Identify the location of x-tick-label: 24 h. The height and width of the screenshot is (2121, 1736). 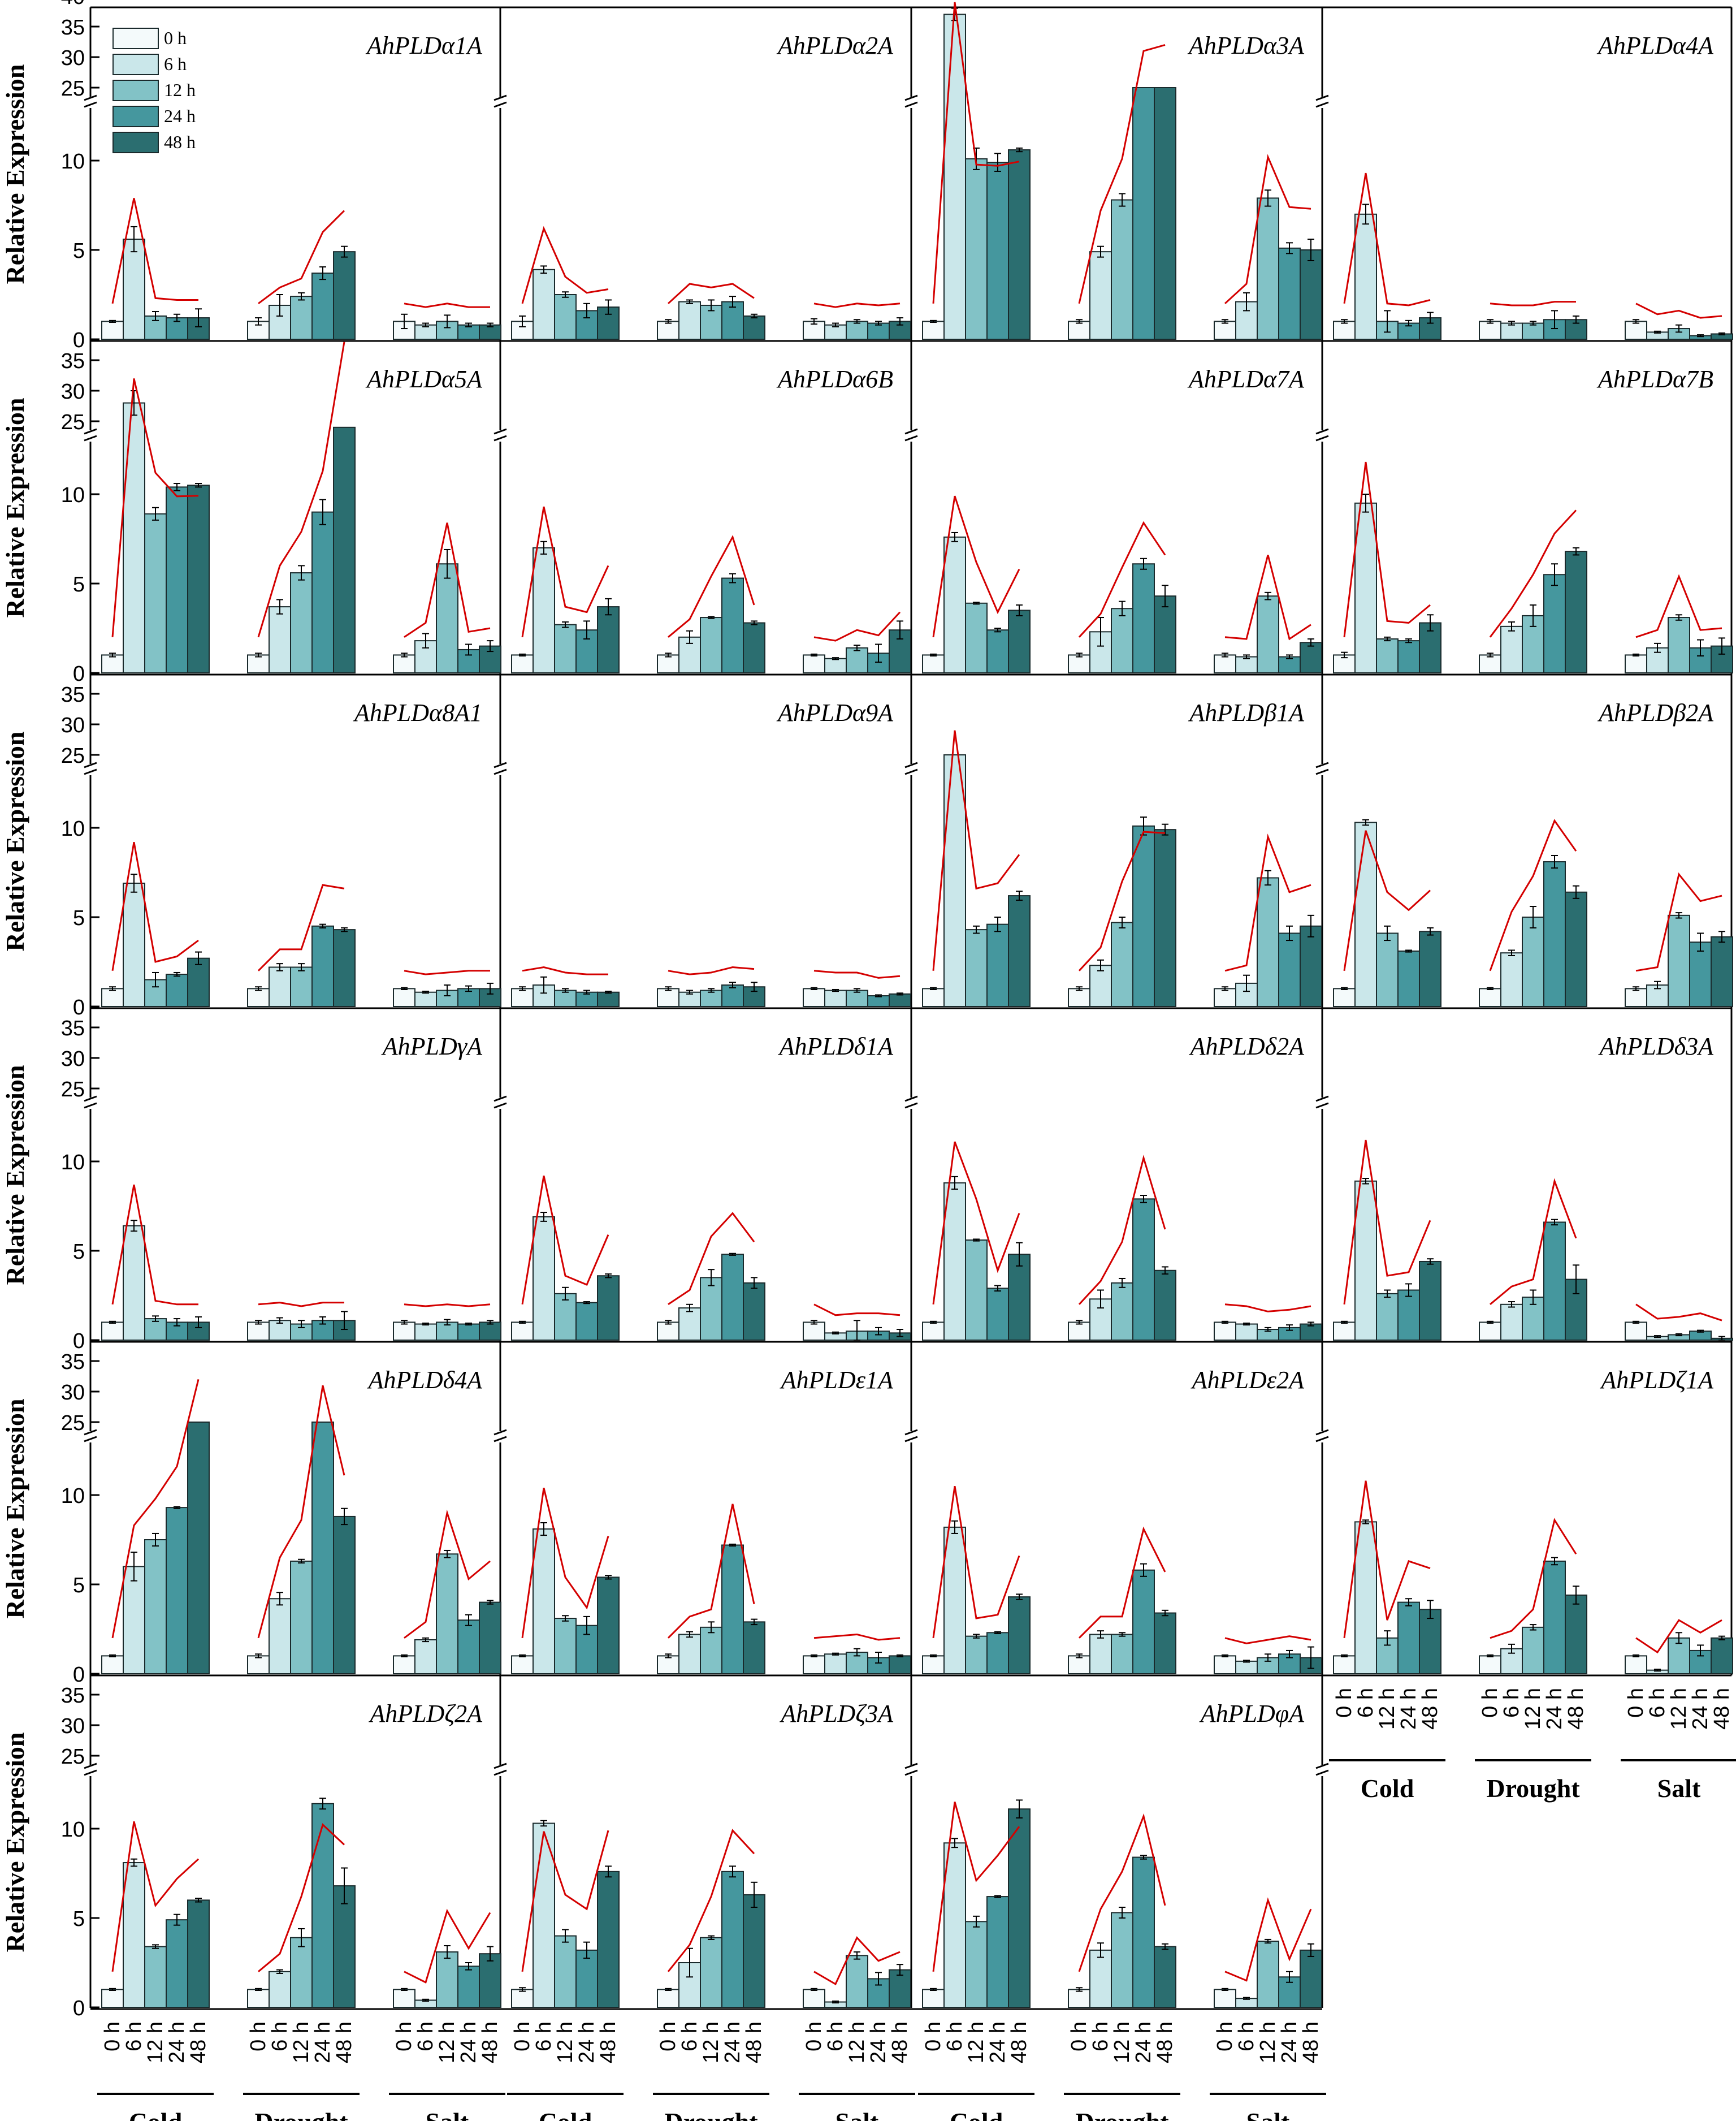
(323, 2042).